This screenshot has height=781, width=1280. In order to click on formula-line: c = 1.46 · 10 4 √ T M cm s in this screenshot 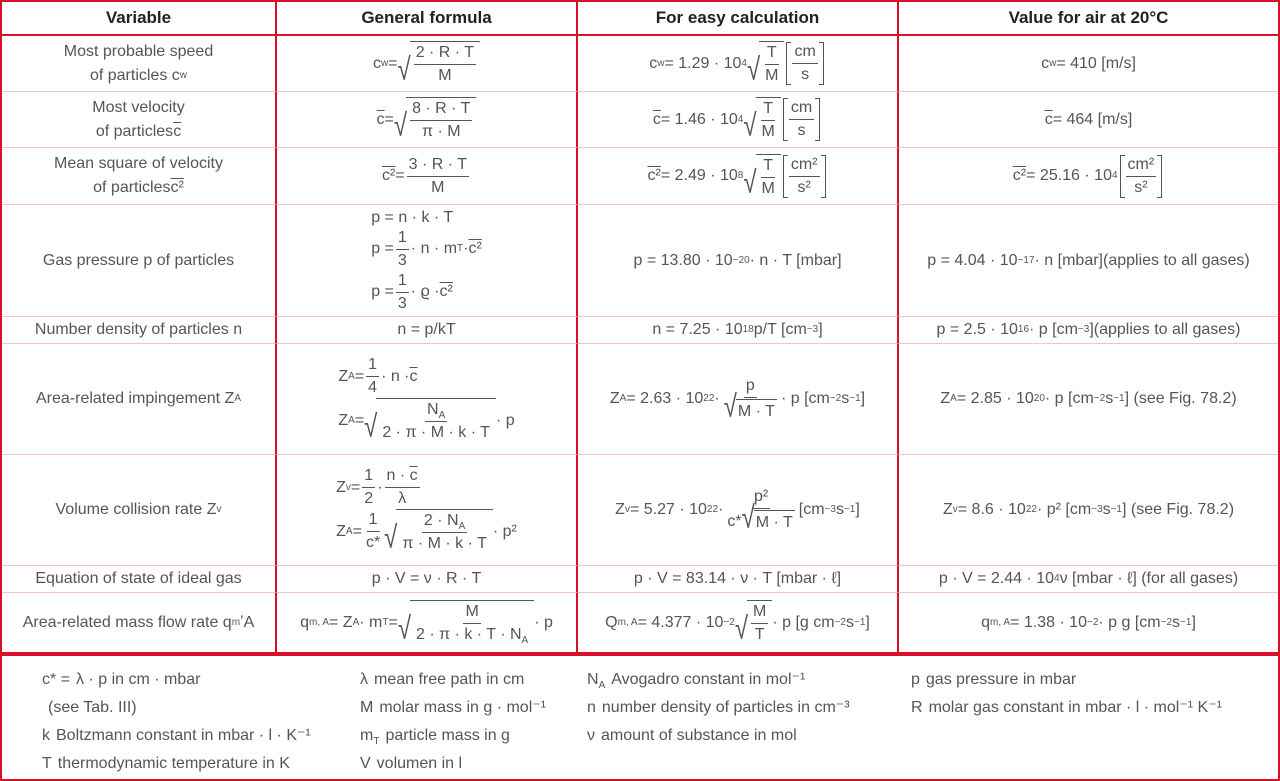, I will do `click(737, 119)`.